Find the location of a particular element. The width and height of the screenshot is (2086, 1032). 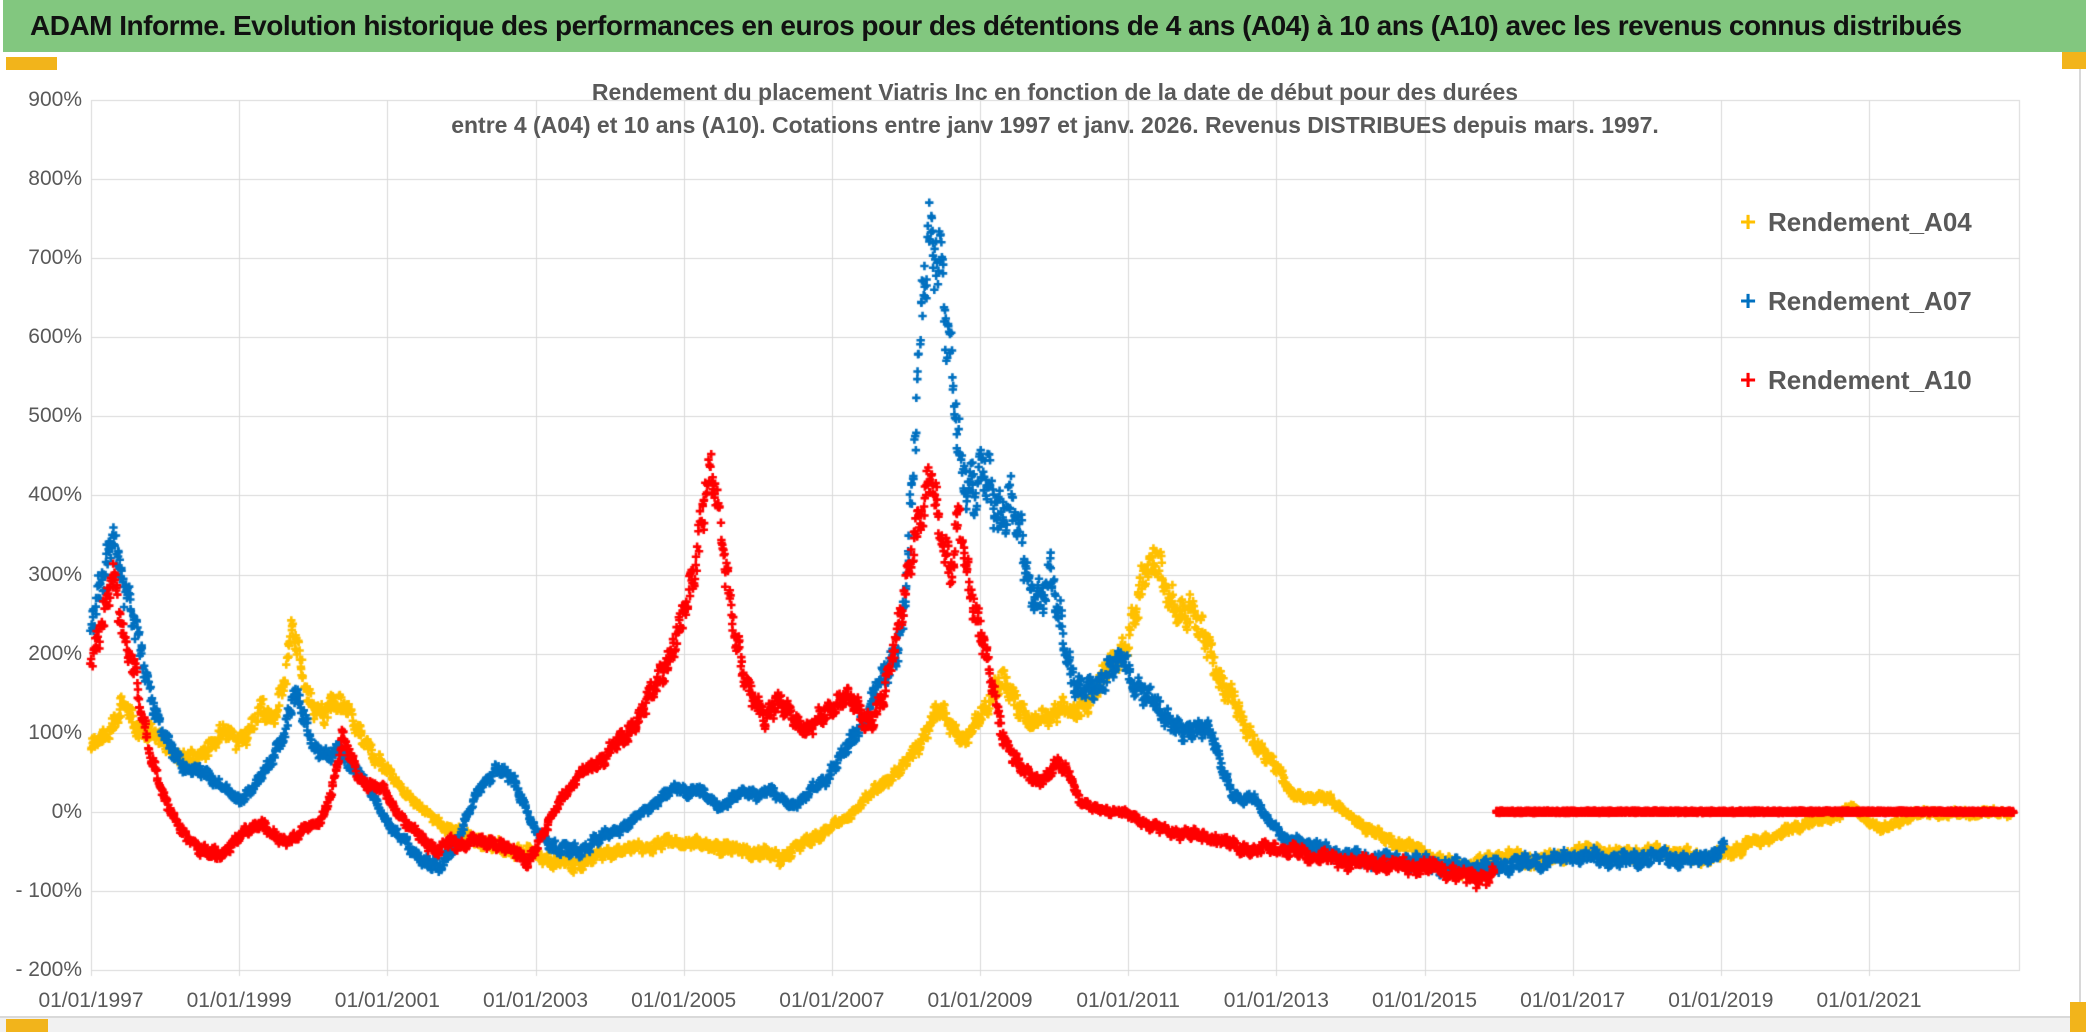

y-axis-tick-label: 300% is located at coordinates (55, 574).